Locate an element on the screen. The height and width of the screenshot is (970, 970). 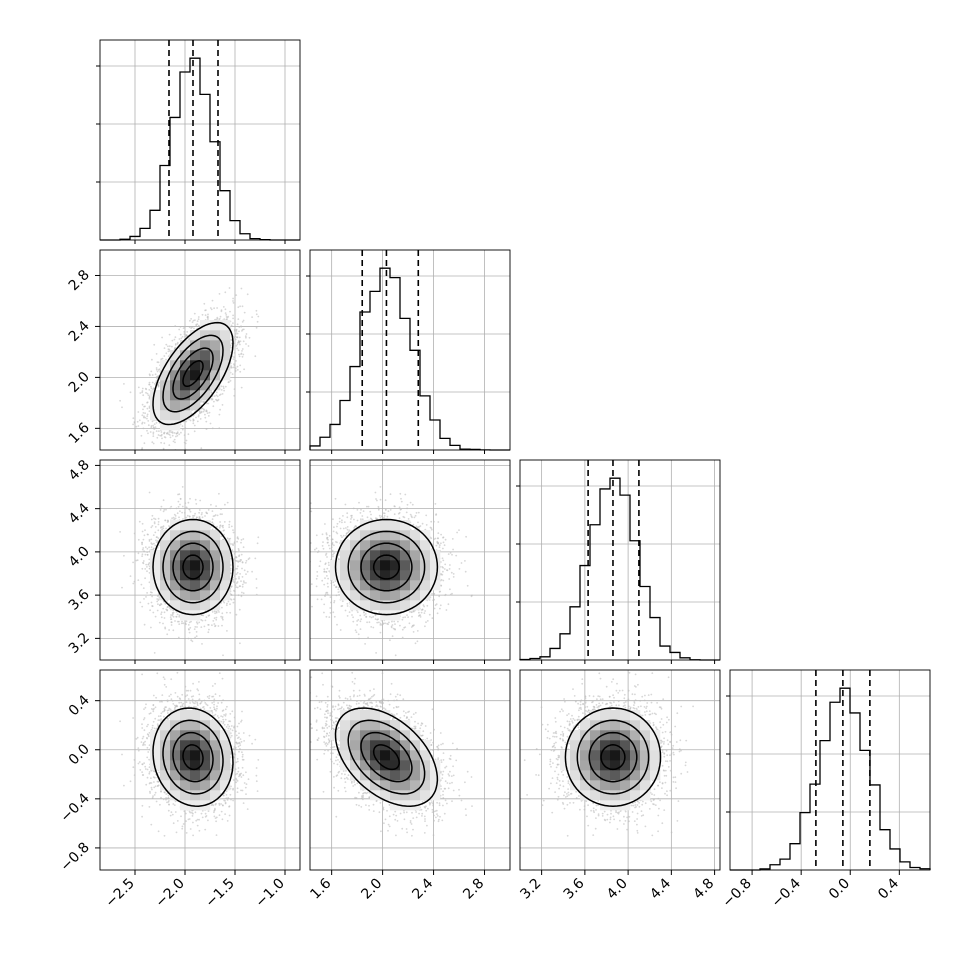
panel-content is located at coordinates (200, 560).